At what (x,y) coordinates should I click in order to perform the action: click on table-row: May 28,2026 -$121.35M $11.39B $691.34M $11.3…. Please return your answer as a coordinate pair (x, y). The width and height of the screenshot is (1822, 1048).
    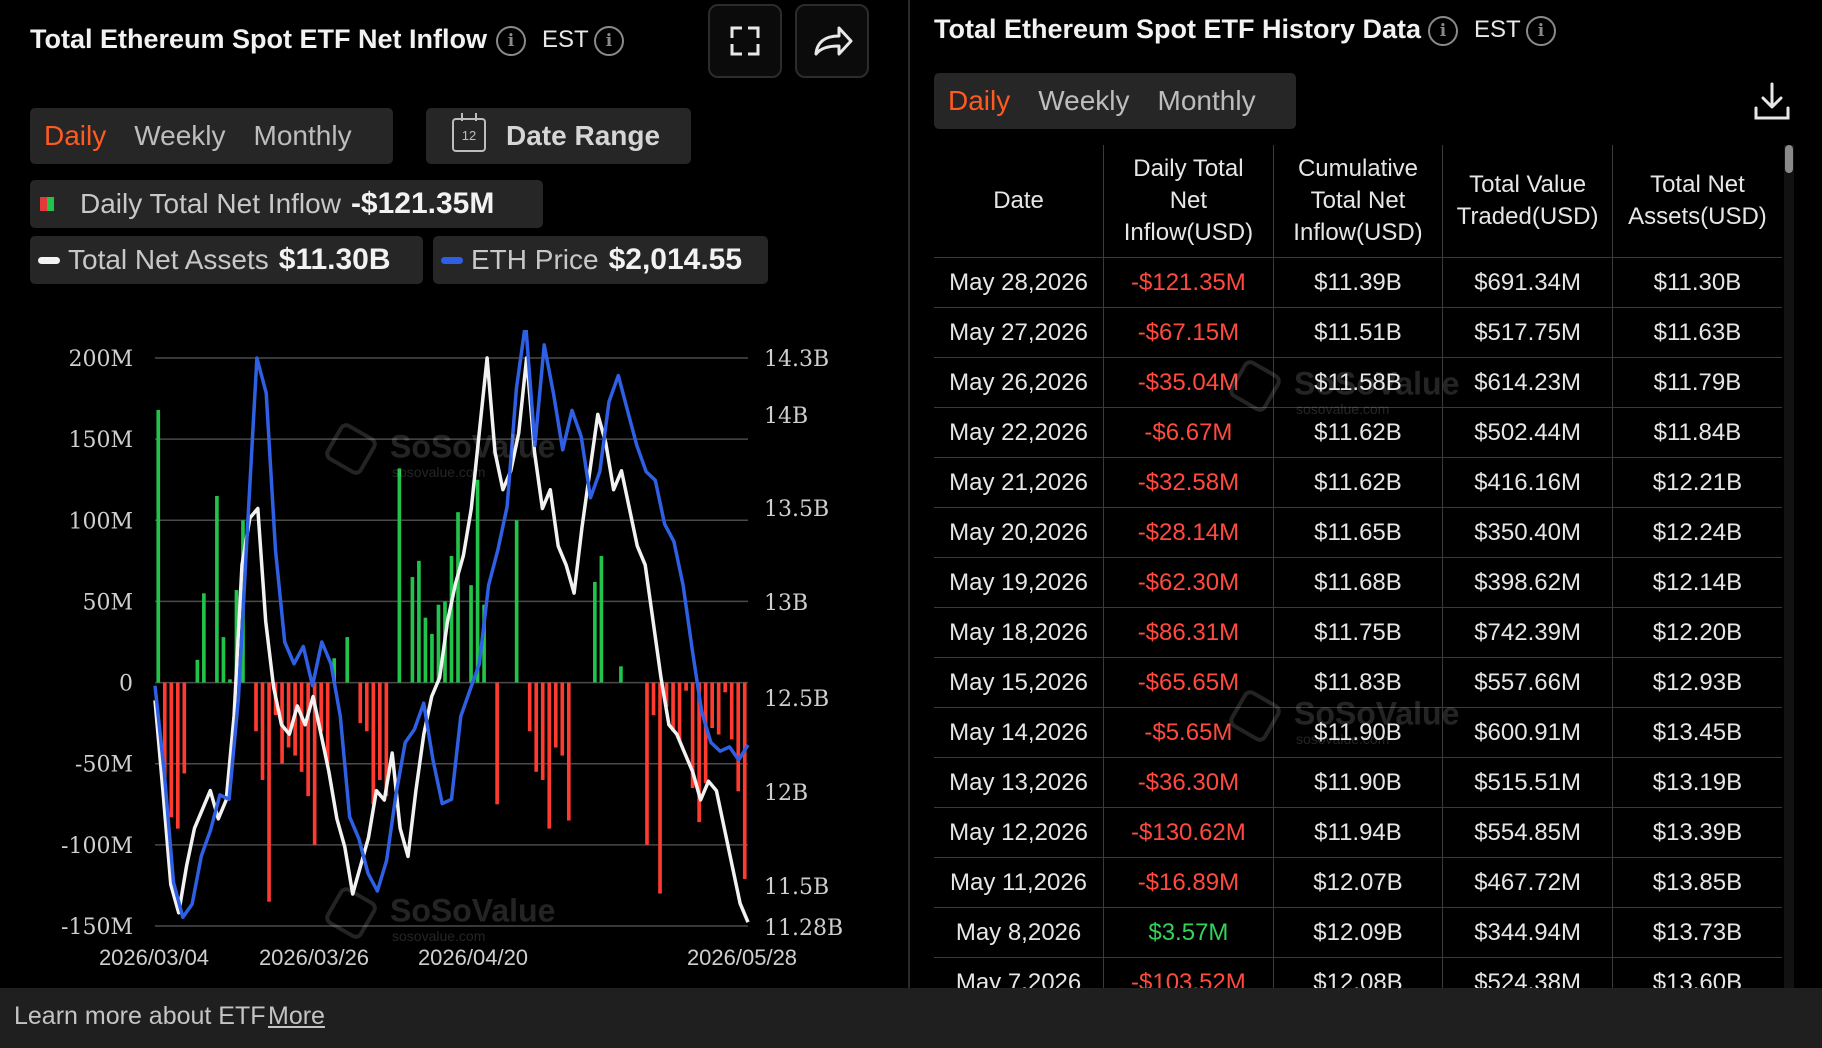
    Looking at the image, I should click on (1358, 282).